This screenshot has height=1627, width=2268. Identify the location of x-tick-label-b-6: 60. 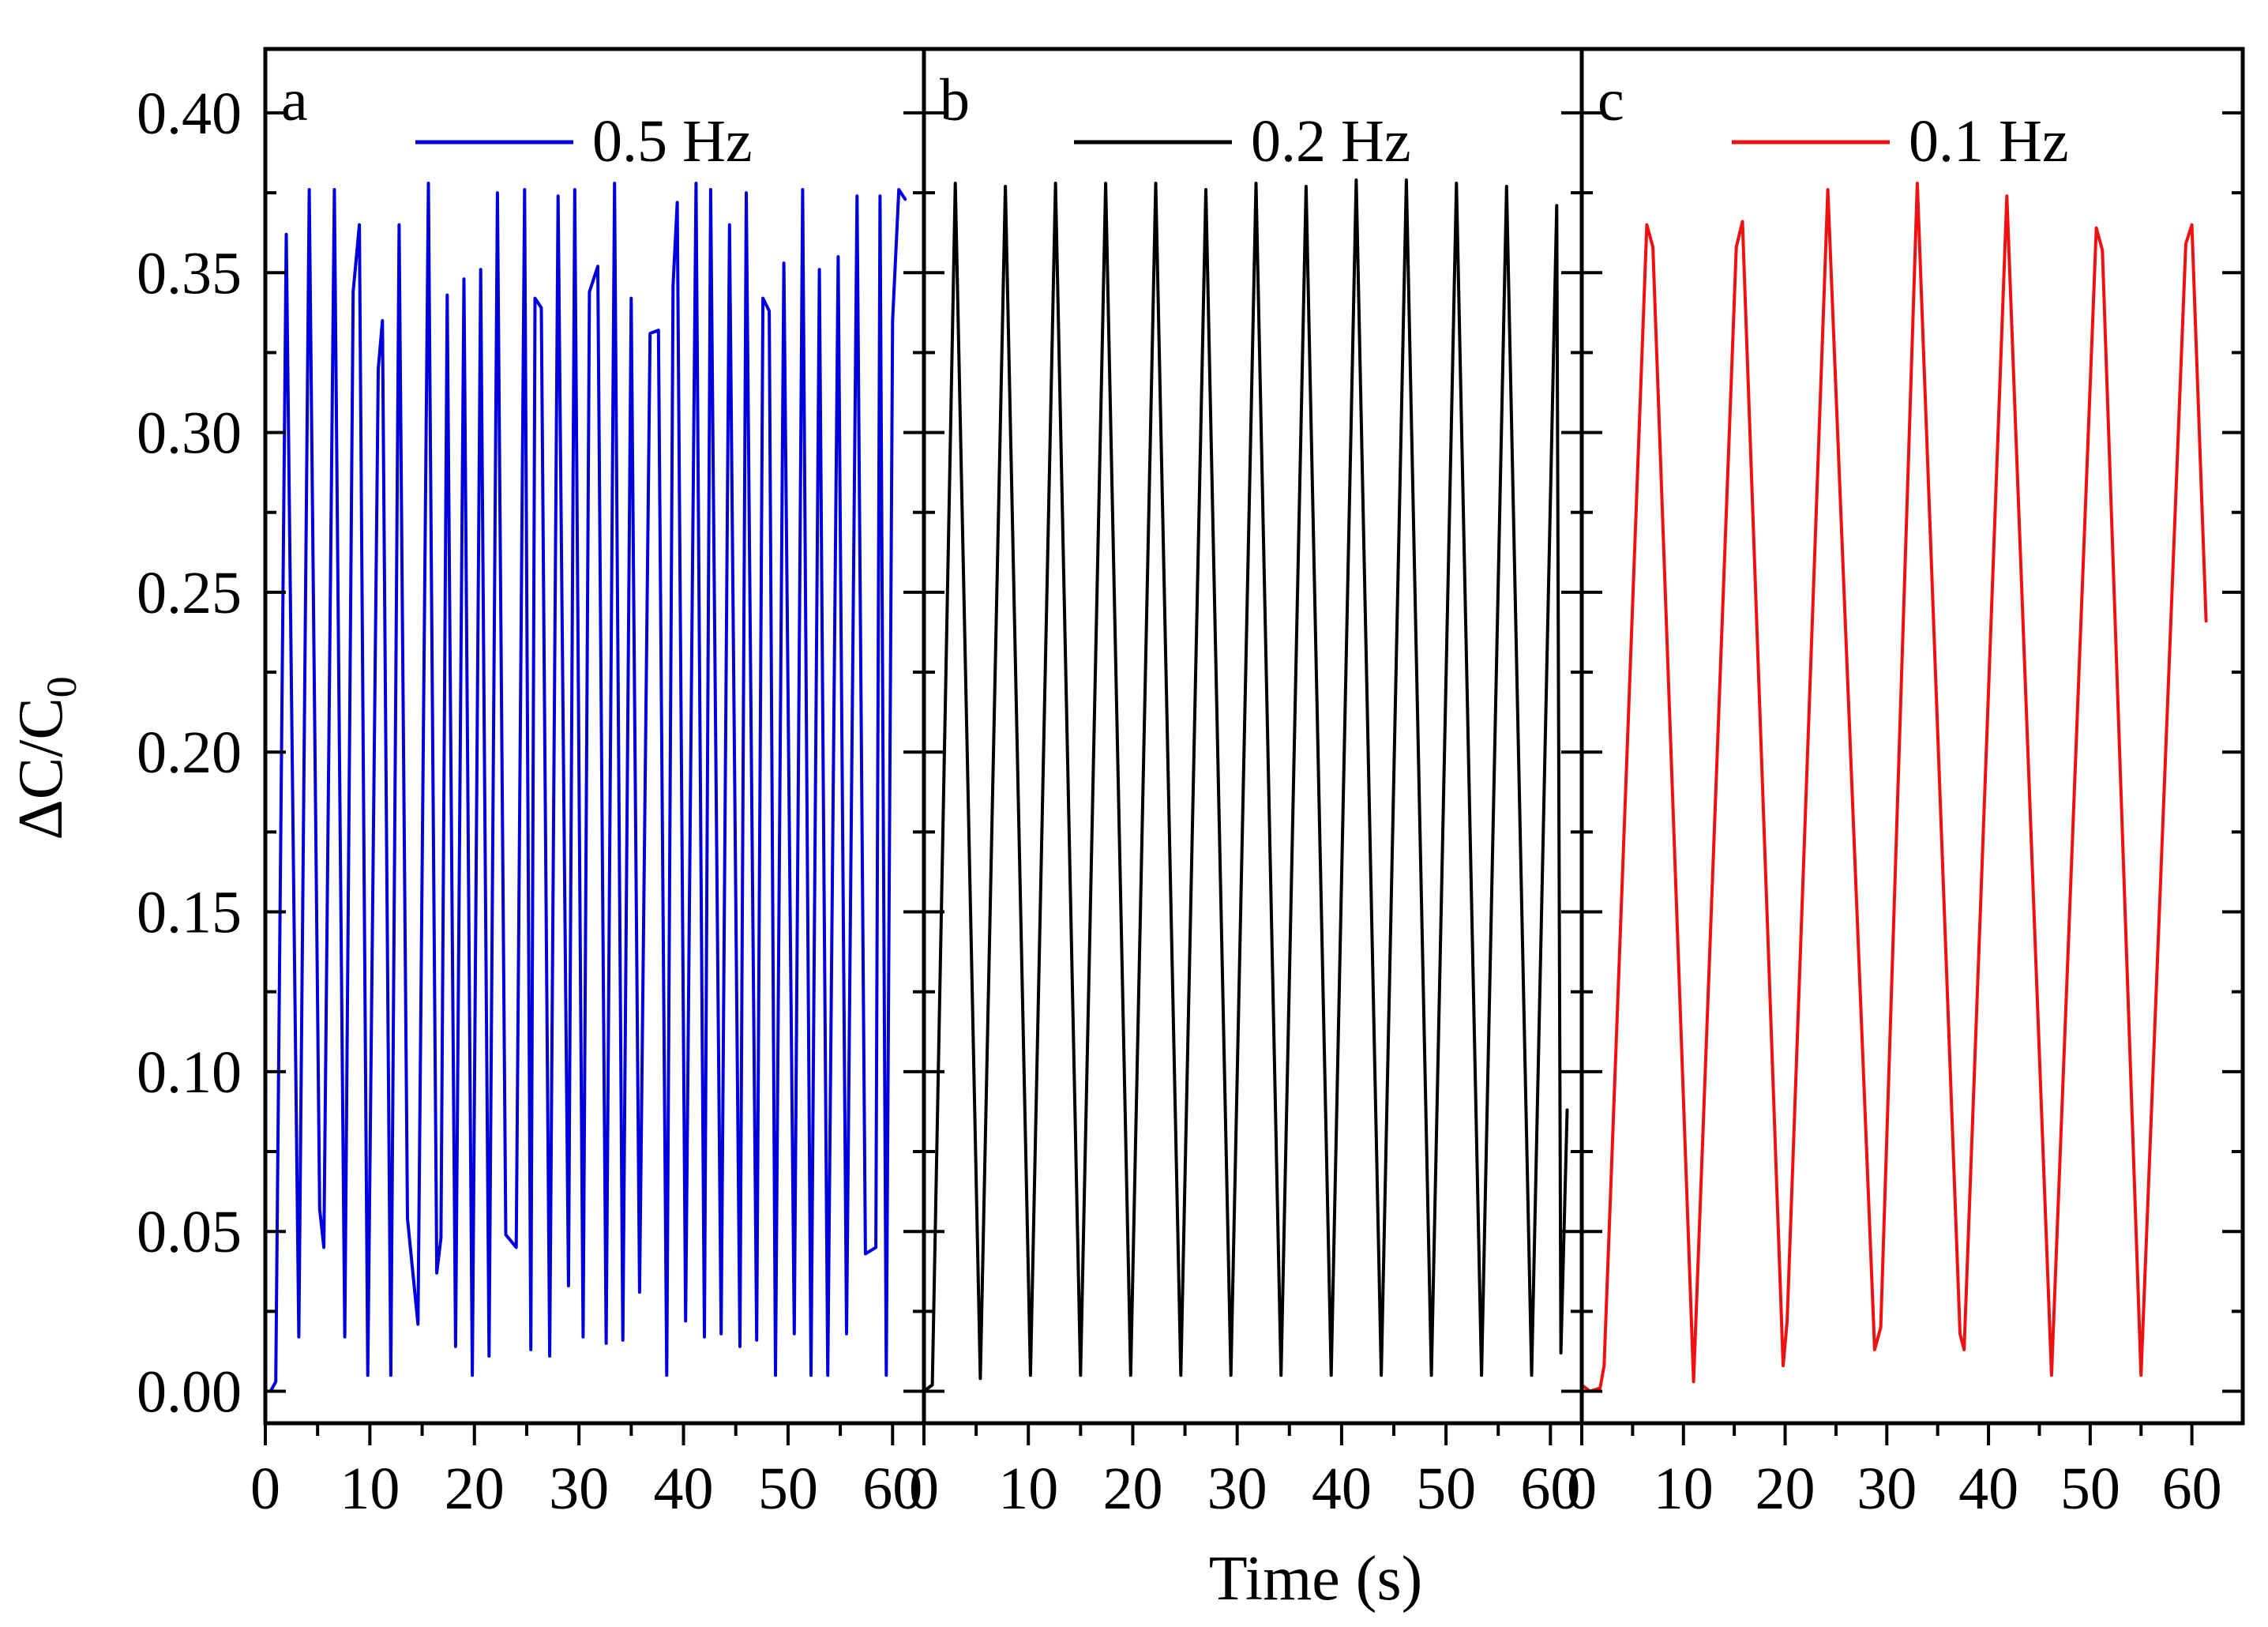
(1550, 1489).